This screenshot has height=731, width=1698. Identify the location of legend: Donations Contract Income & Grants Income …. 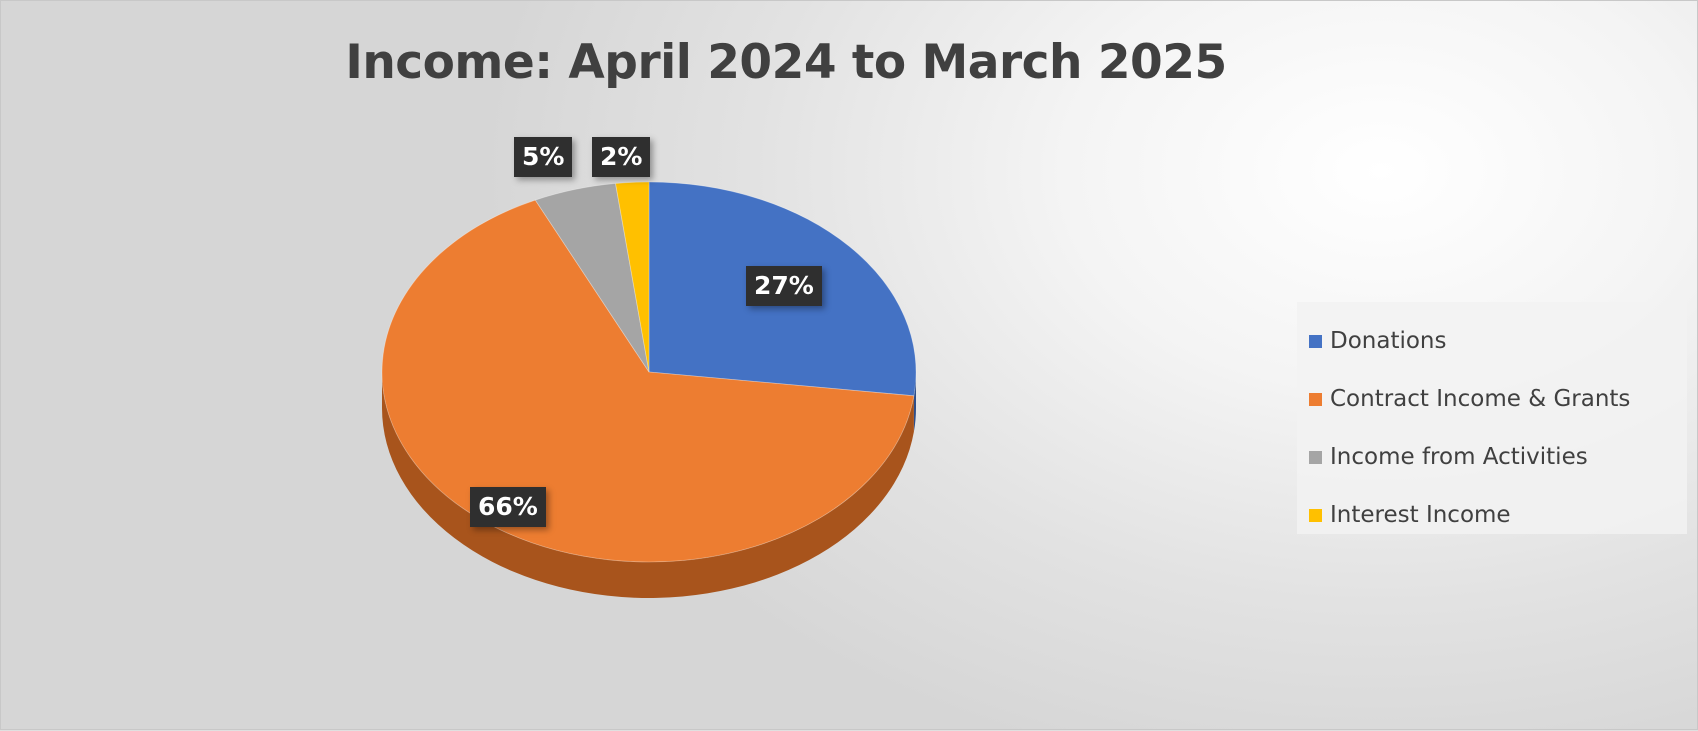
(1492, 418).